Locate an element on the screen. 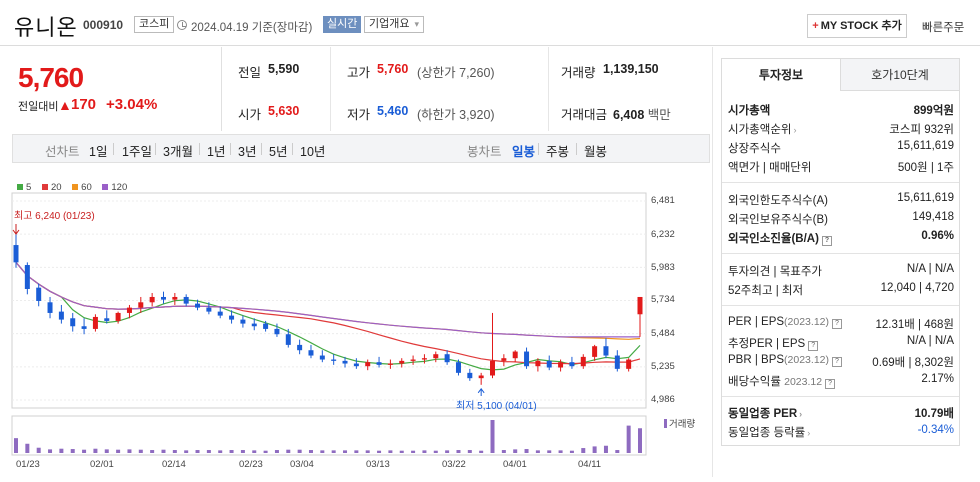 The height and width of the screenshot is (482, 980). period-1y: 1년 is located at coordinates (216, 152).